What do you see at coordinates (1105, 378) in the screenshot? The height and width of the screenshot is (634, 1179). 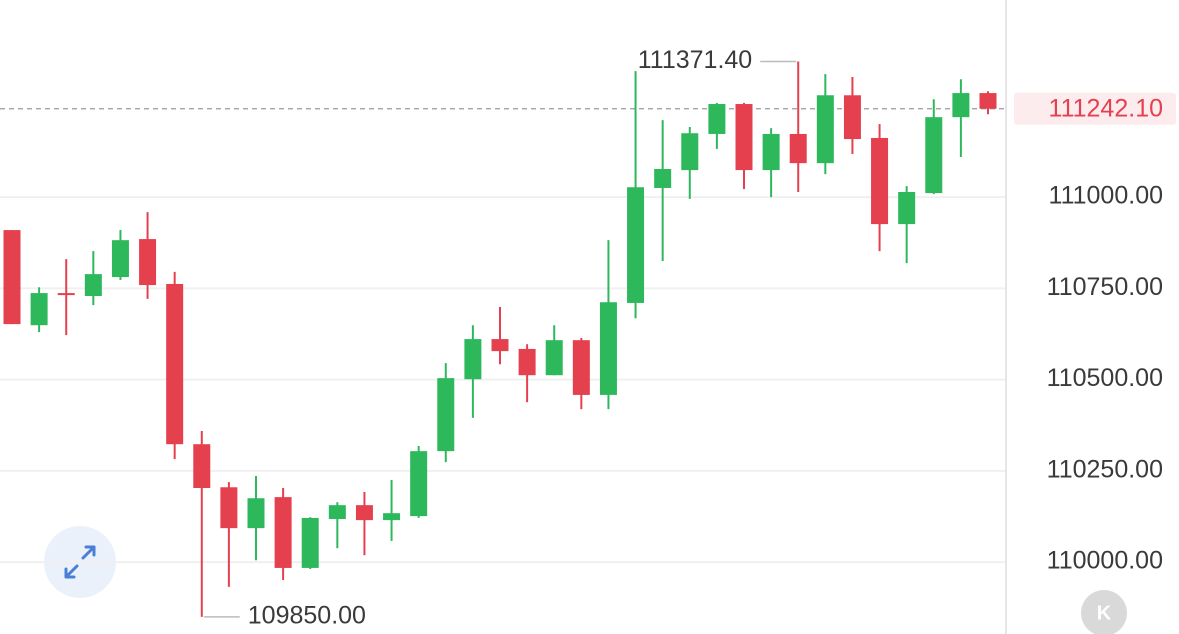 I see `y-tick-label: 110500.00` at bounding box center [1105, 378].